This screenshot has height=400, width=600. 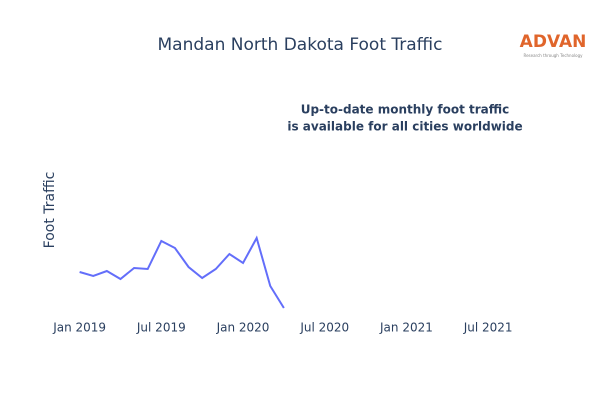 What do you see at coordinates (553, 42) in the screenshot?
I see `logo: ADVAN` at bounding box center [553, 42].